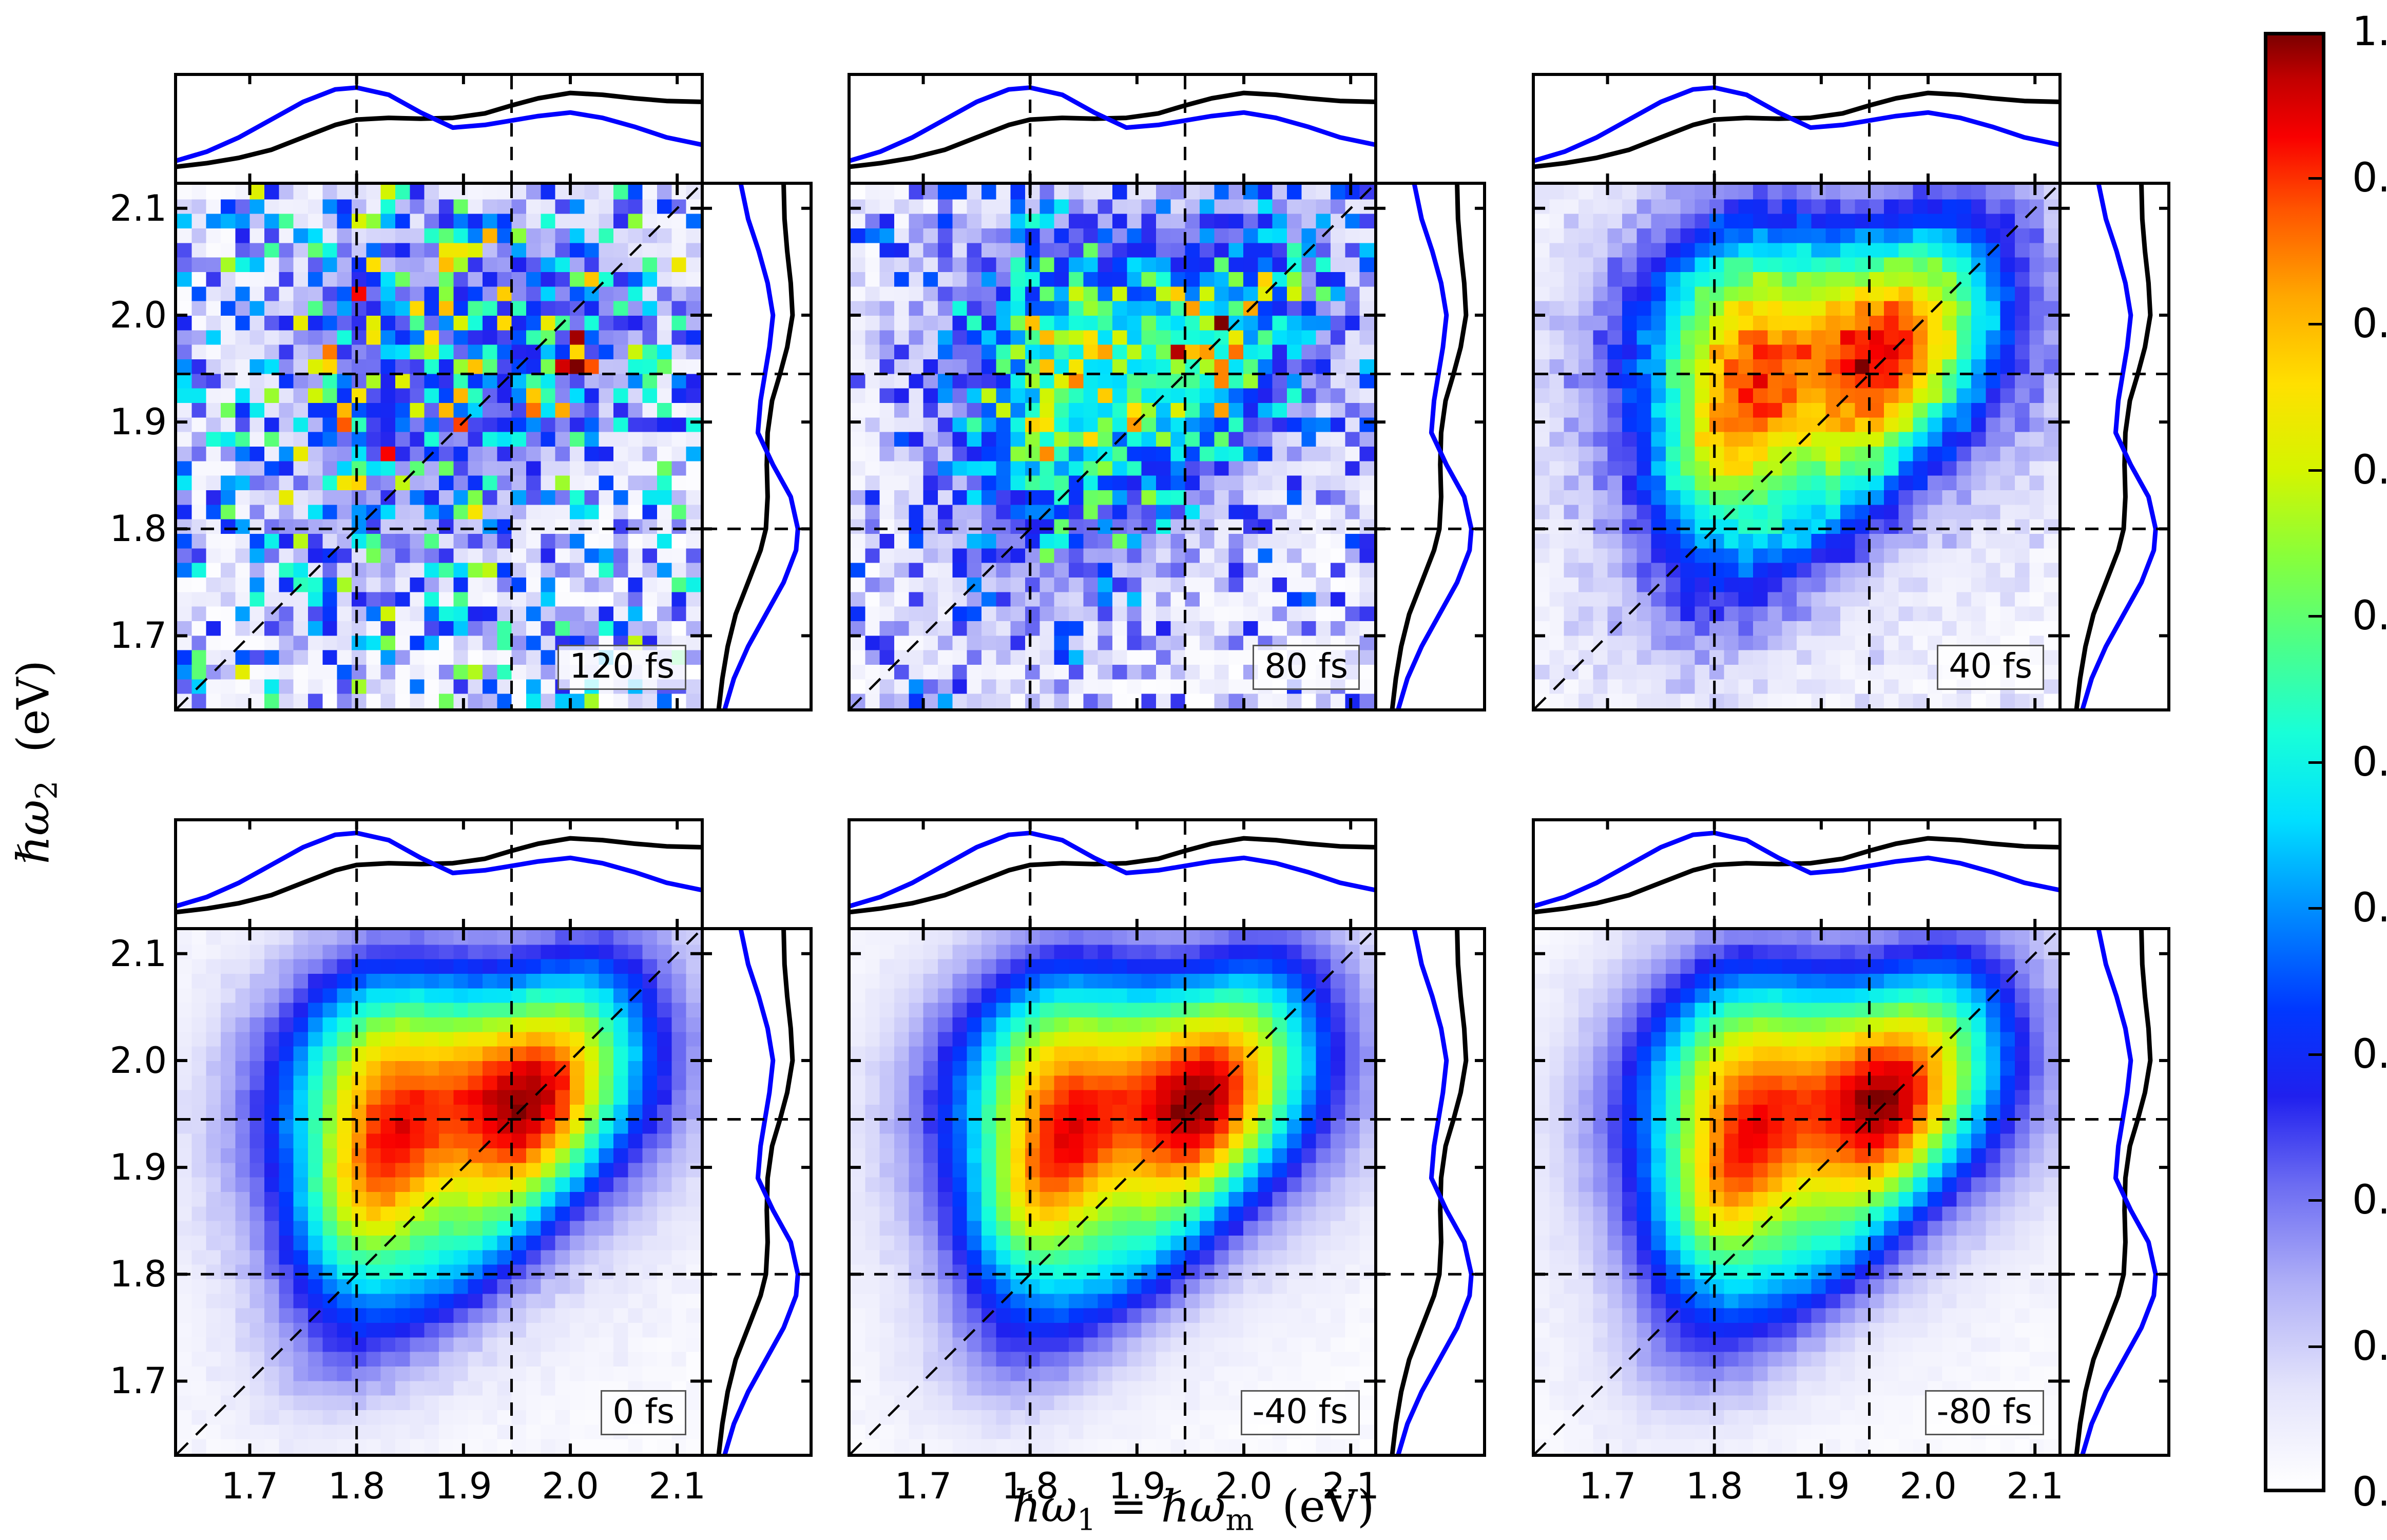 The width and height of the screenshot is (2387, 1540). I want to click on heatmap-p40: 40 fs, so click(1797, 446).